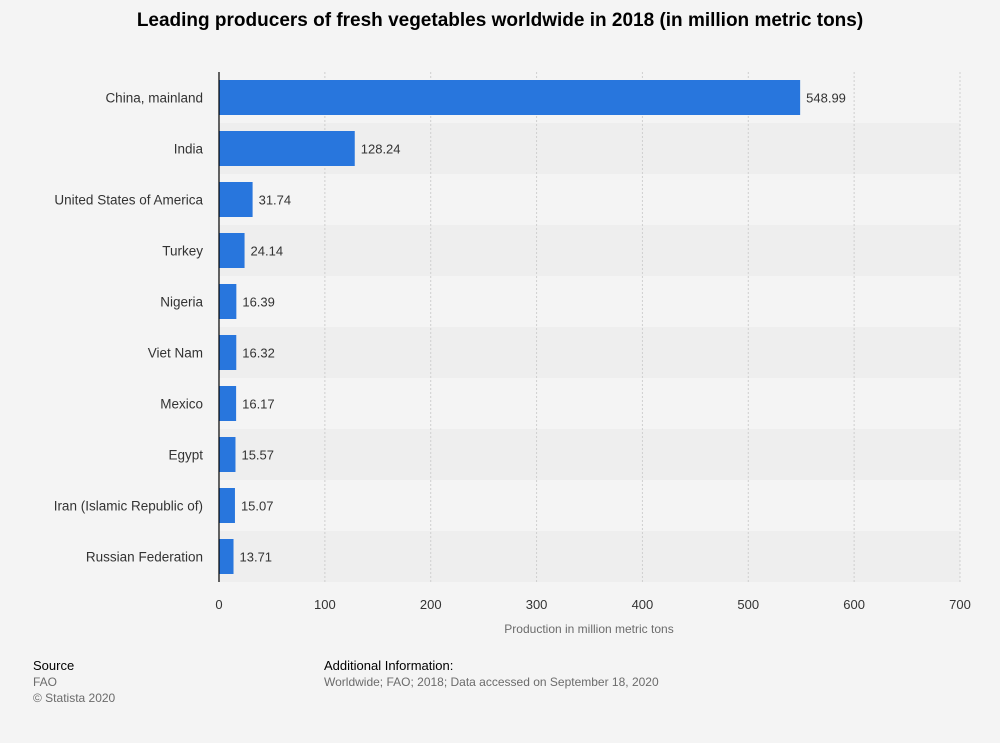  I want to click on copyright-text: © Statista 2020, so click(74, 698).